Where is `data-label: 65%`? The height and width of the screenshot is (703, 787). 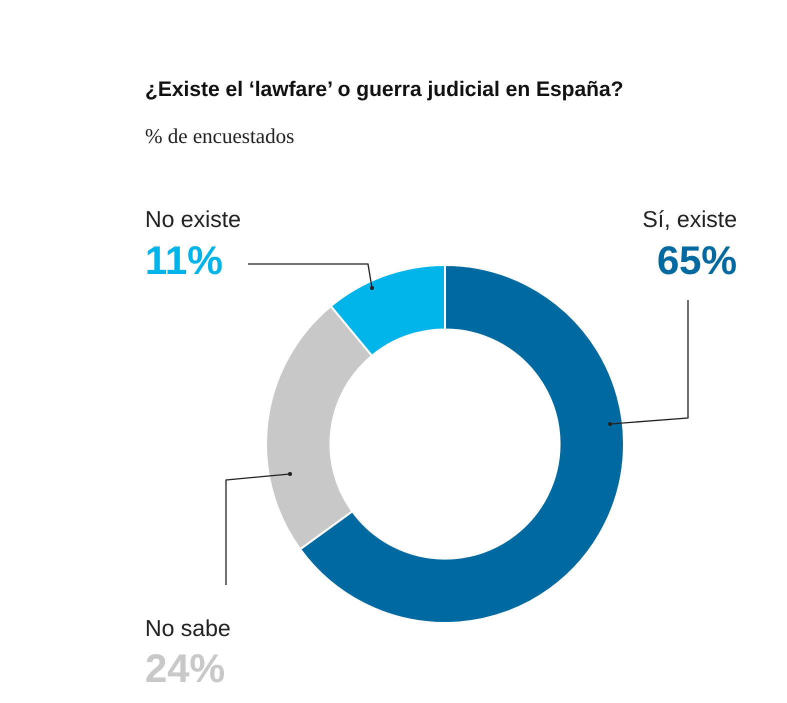
data-label: 65% is located at coordinates (696, 261).